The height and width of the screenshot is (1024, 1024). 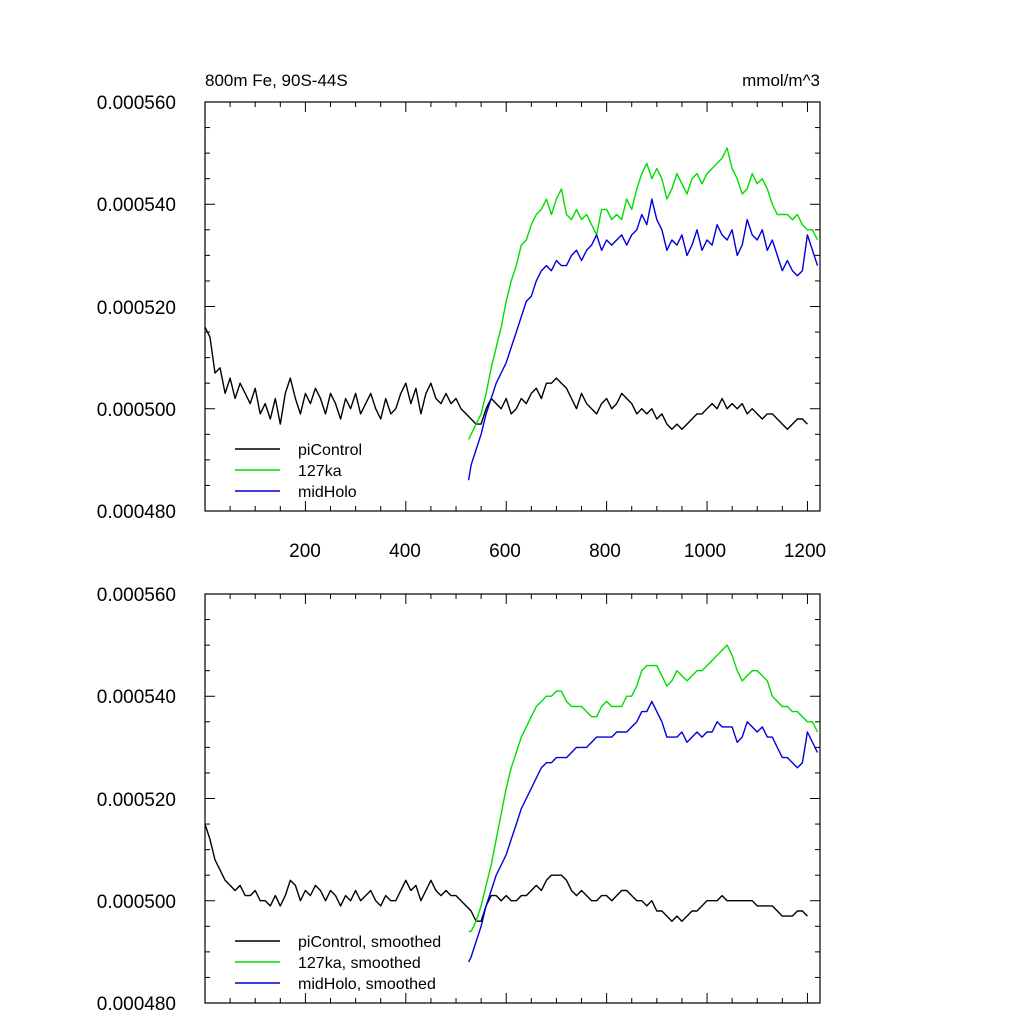 What do you see at coordinates (405, 551) in the screenshot?
I see `x-tick-label: 400` at bounding box center [405, 551].